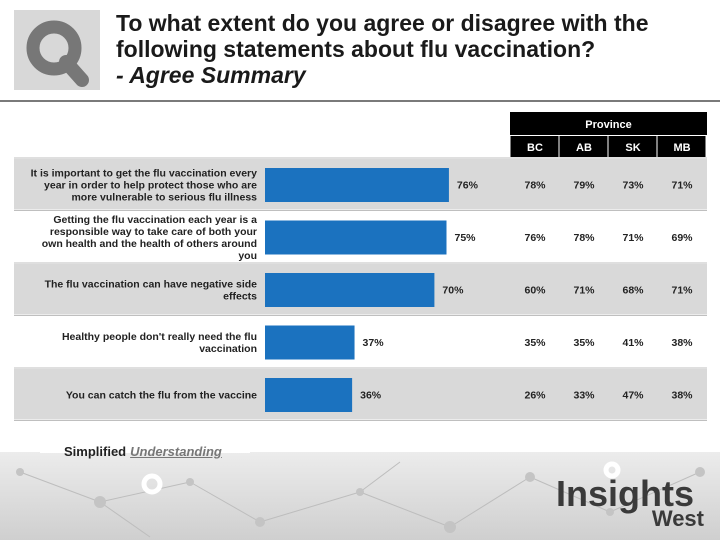  I want to click on magnifier-logo-icon, so click(57, 50).